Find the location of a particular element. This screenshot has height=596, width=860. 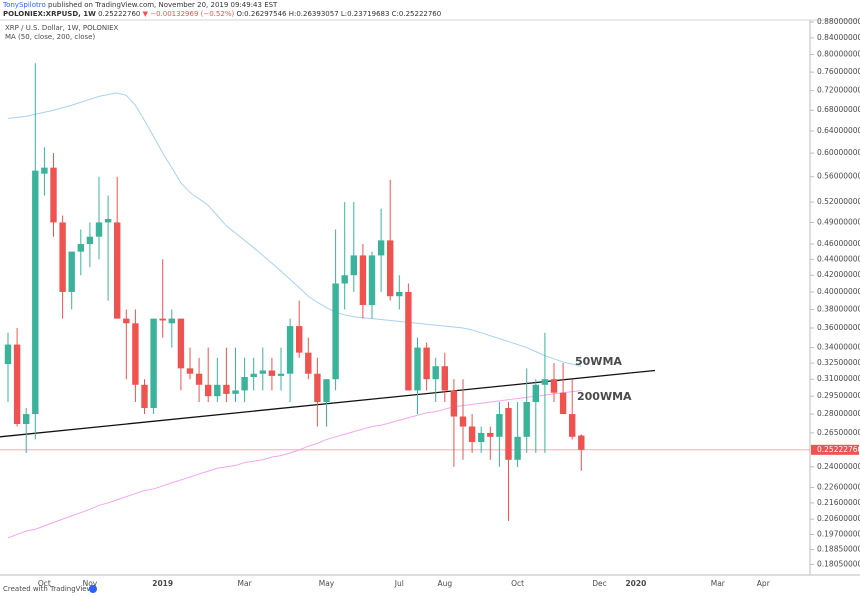

y-tick-label: 0.19700000 is located at coordinates (838, 533).